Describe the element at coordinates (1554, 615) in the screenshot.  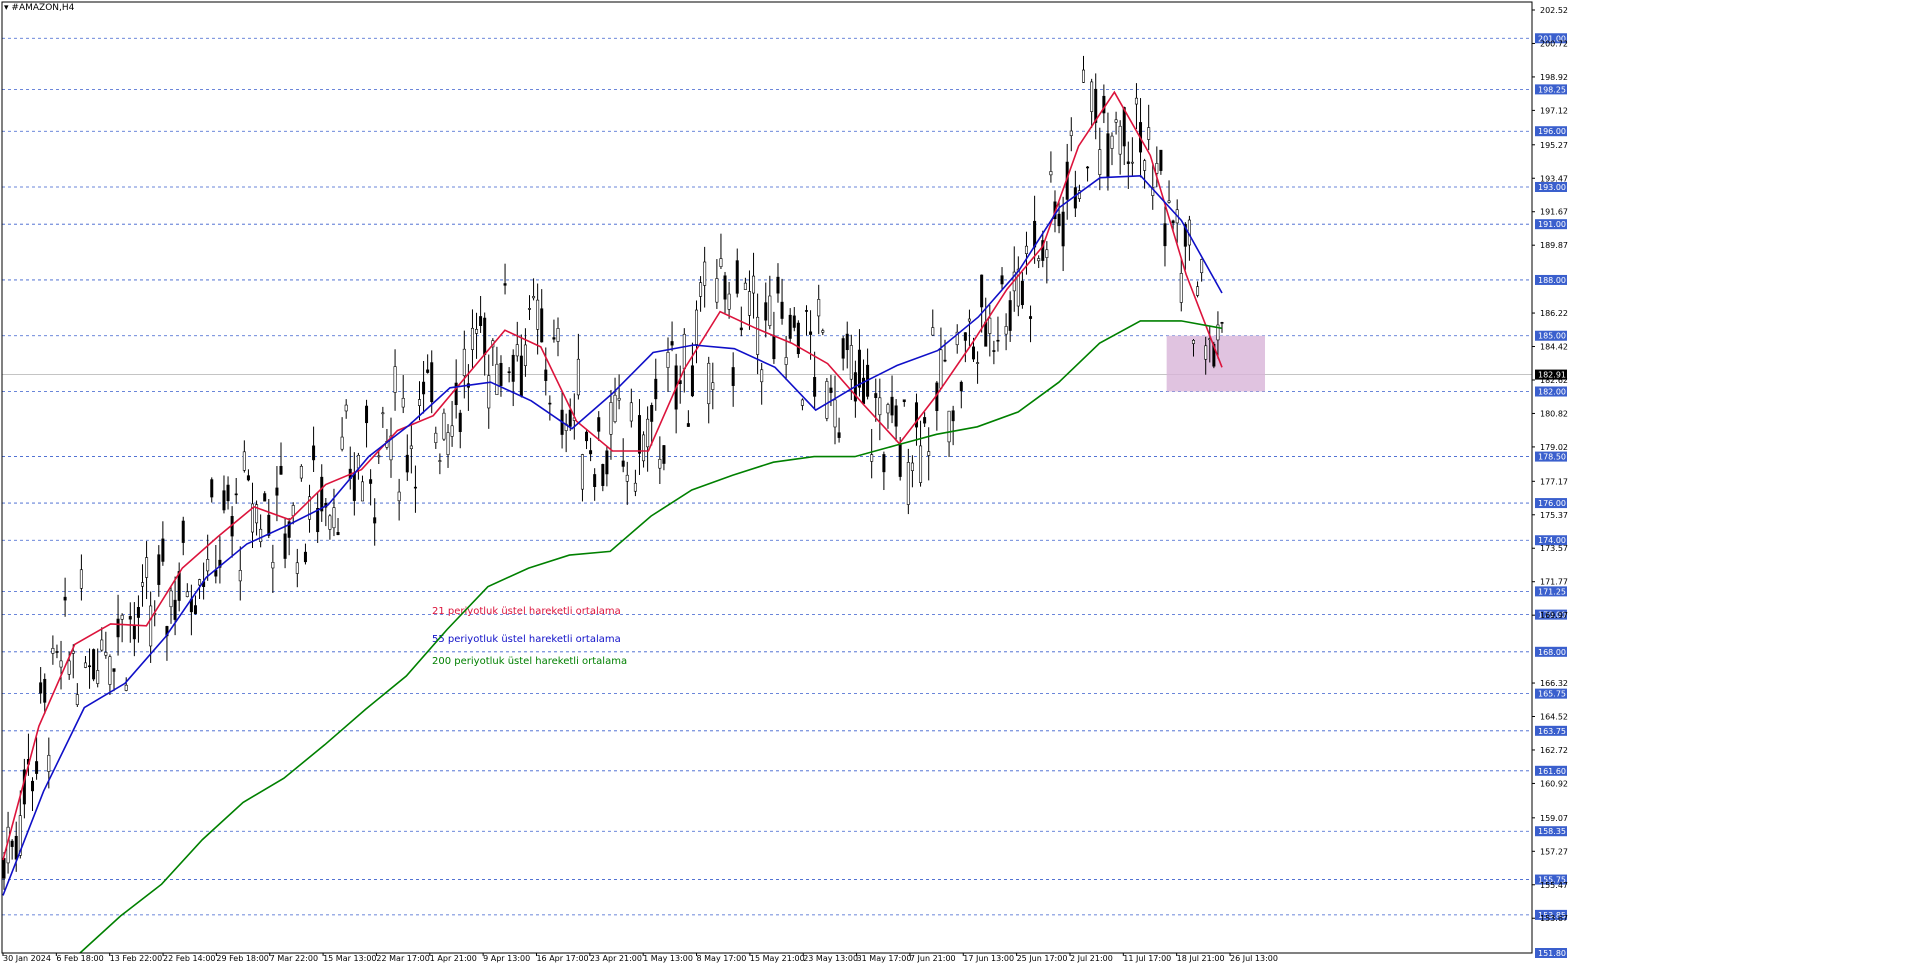
I see `y-tick-label: 169.97` at that location.